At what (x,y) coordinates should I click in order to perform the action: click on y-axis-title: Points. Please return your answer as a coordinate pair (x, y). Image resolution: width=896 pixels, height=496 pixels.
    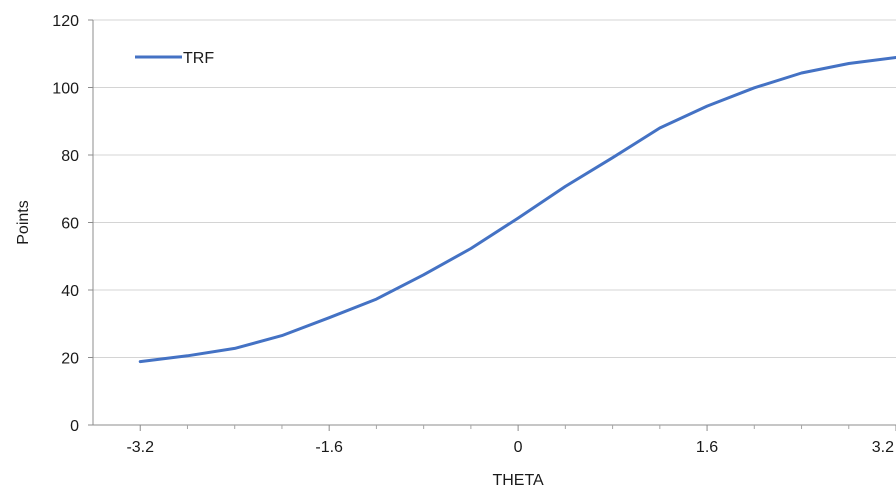
    Looking at the image, I should click on (23, 222).